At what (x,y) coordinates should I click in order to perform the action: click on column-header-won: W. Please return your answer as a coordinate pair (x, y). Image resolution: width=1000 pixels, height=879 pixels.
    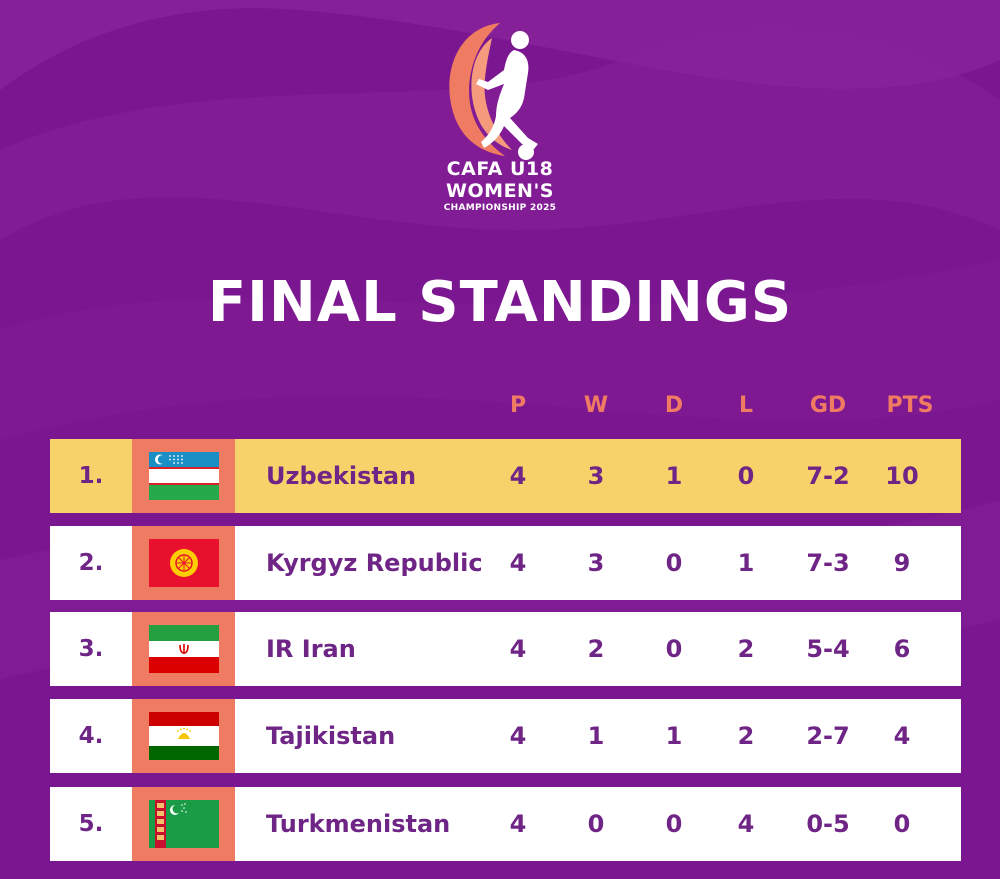
    Looking at the image, I should click on (596, 405).